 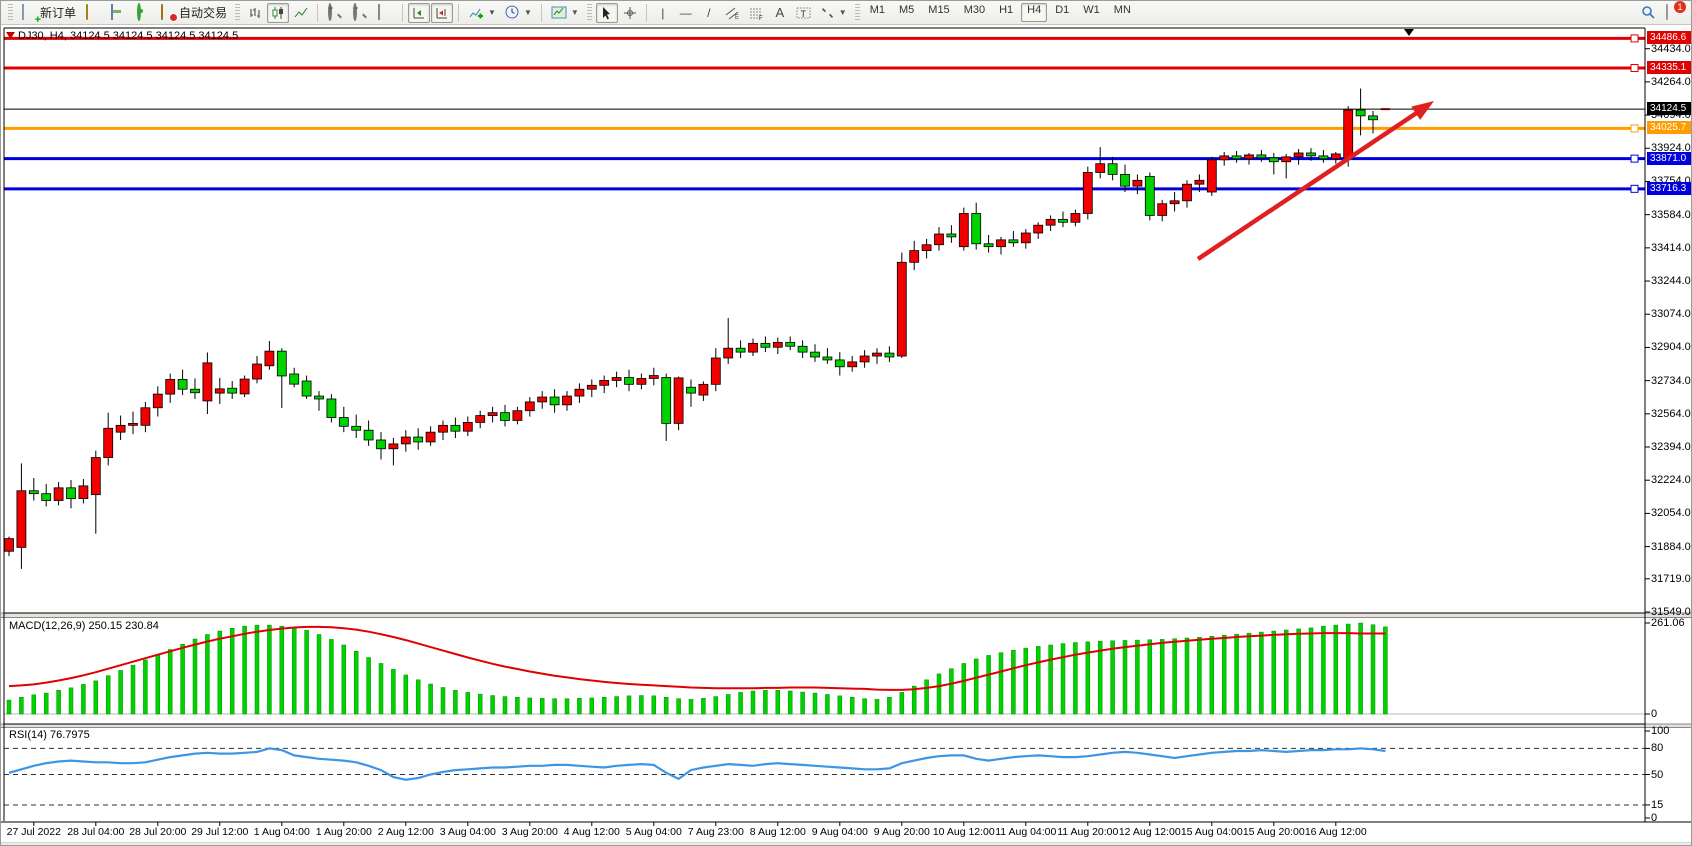 I want to click on chat-button: 1, so click(x=1673, y=12).